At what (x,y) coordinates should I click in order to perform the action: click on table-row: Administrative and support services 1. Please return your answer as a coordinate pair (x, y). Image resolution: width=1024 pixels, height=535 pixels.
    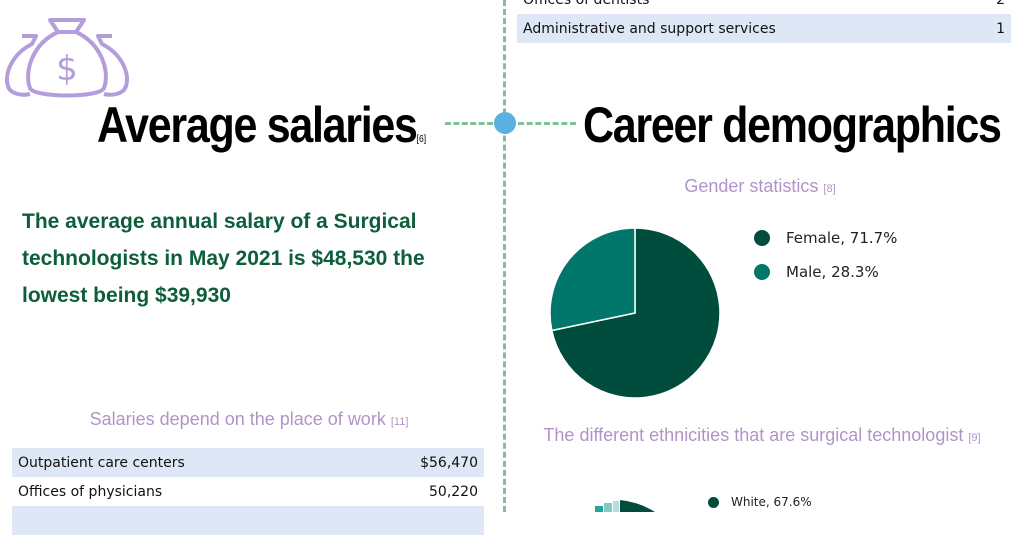
    Looking at the image, I should click on (764, 28).